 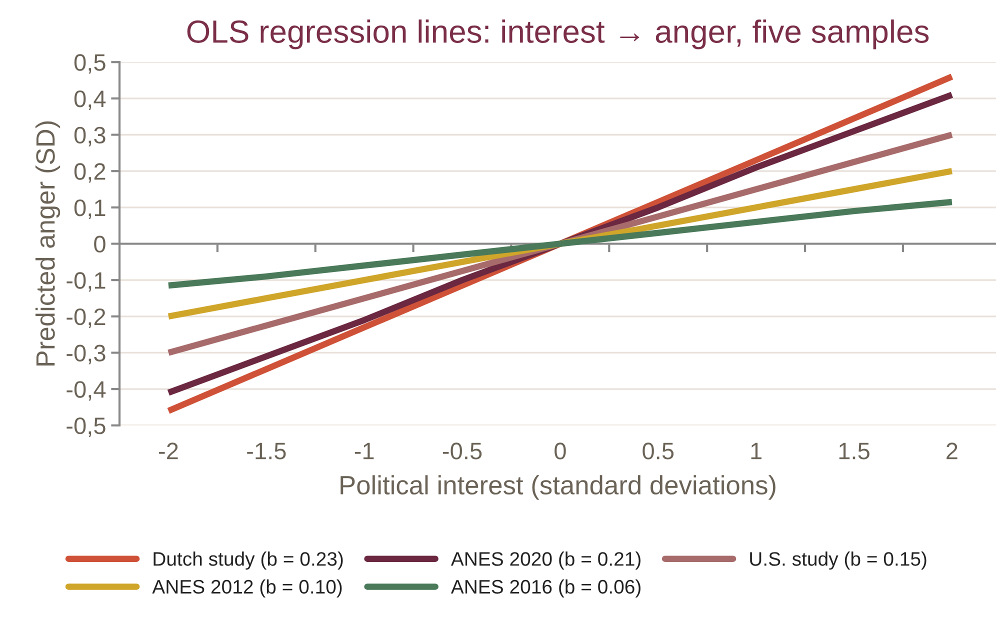 I want to click on legend-label: U.S. study (b = 0.15), so click(x=838, y=561).